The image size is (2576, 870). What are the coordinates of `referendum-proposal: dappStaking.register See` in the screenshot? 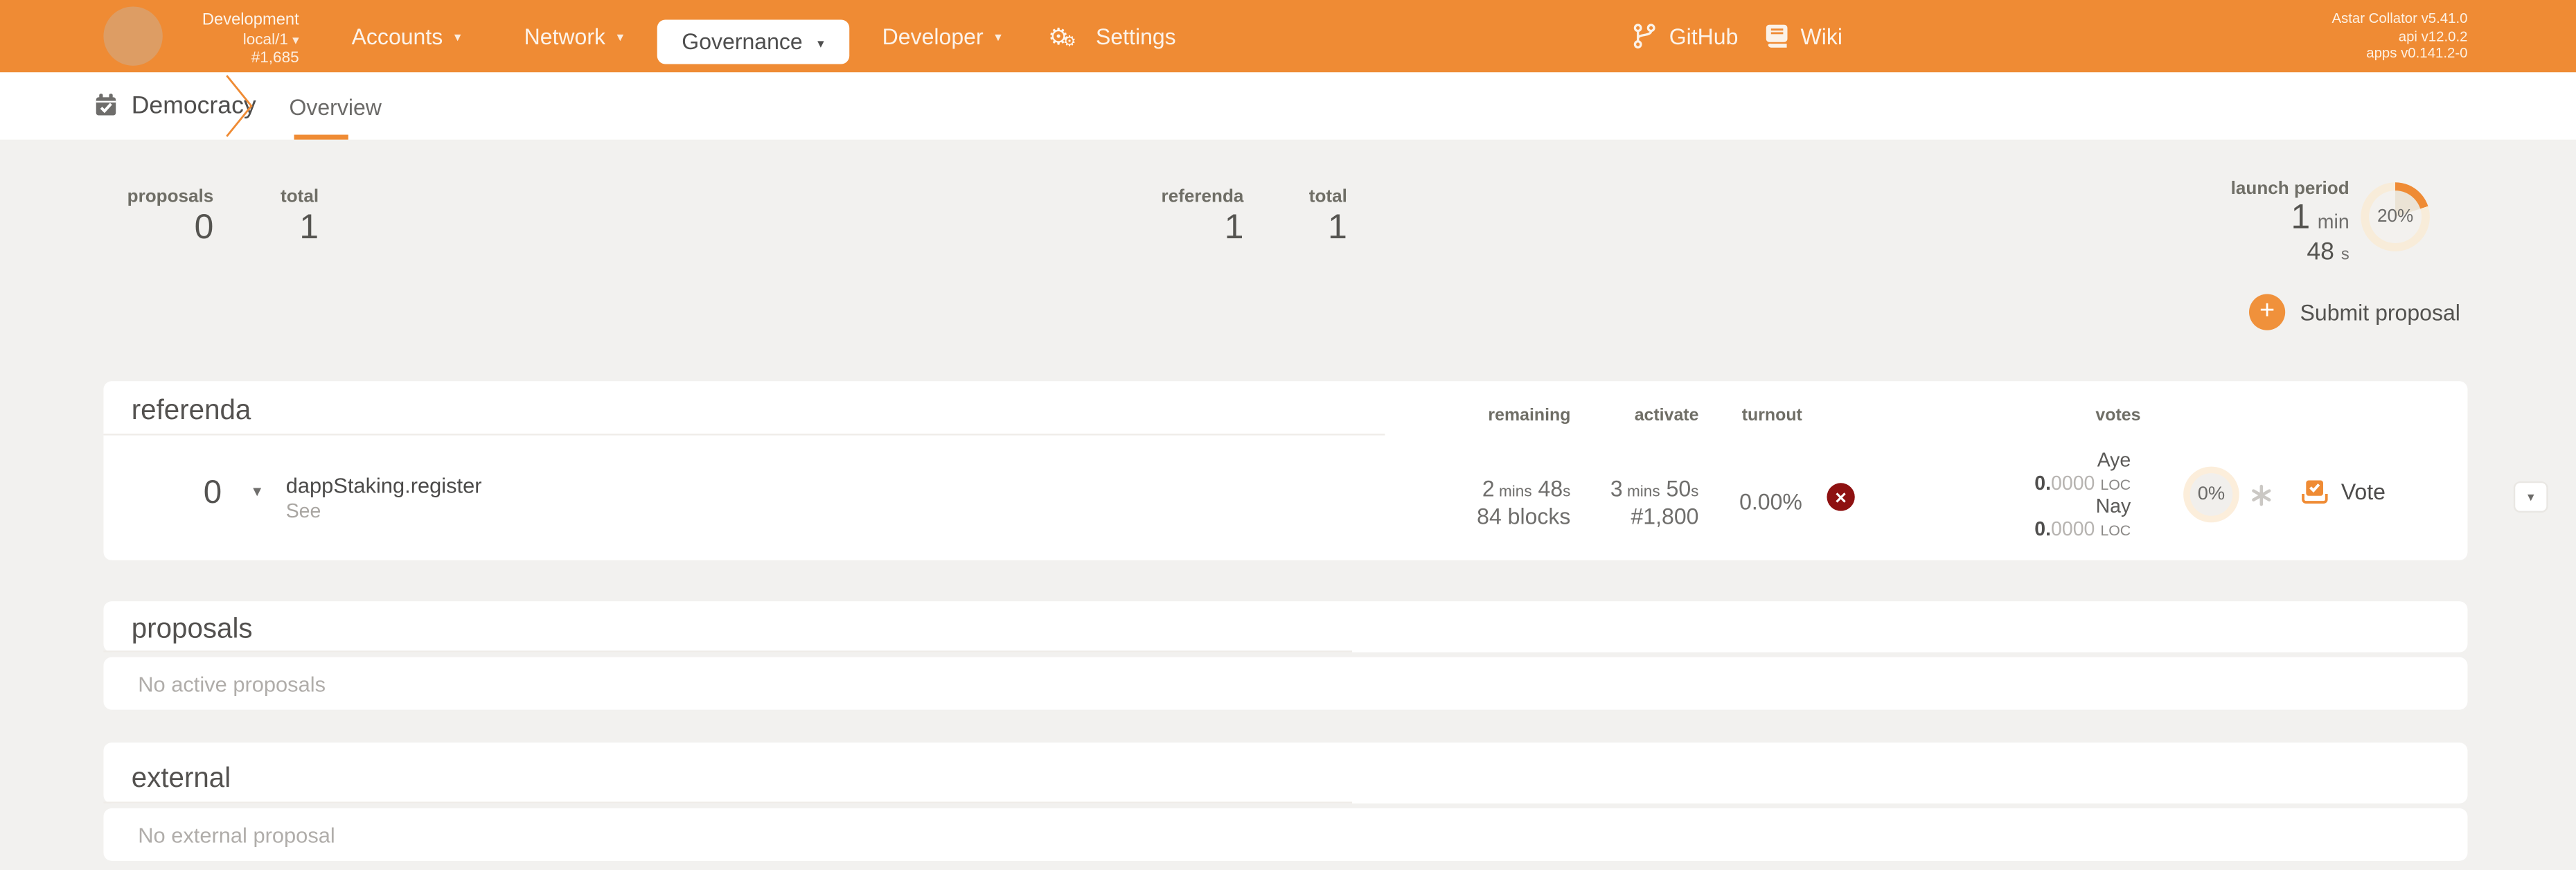 It's located at (384, 498).